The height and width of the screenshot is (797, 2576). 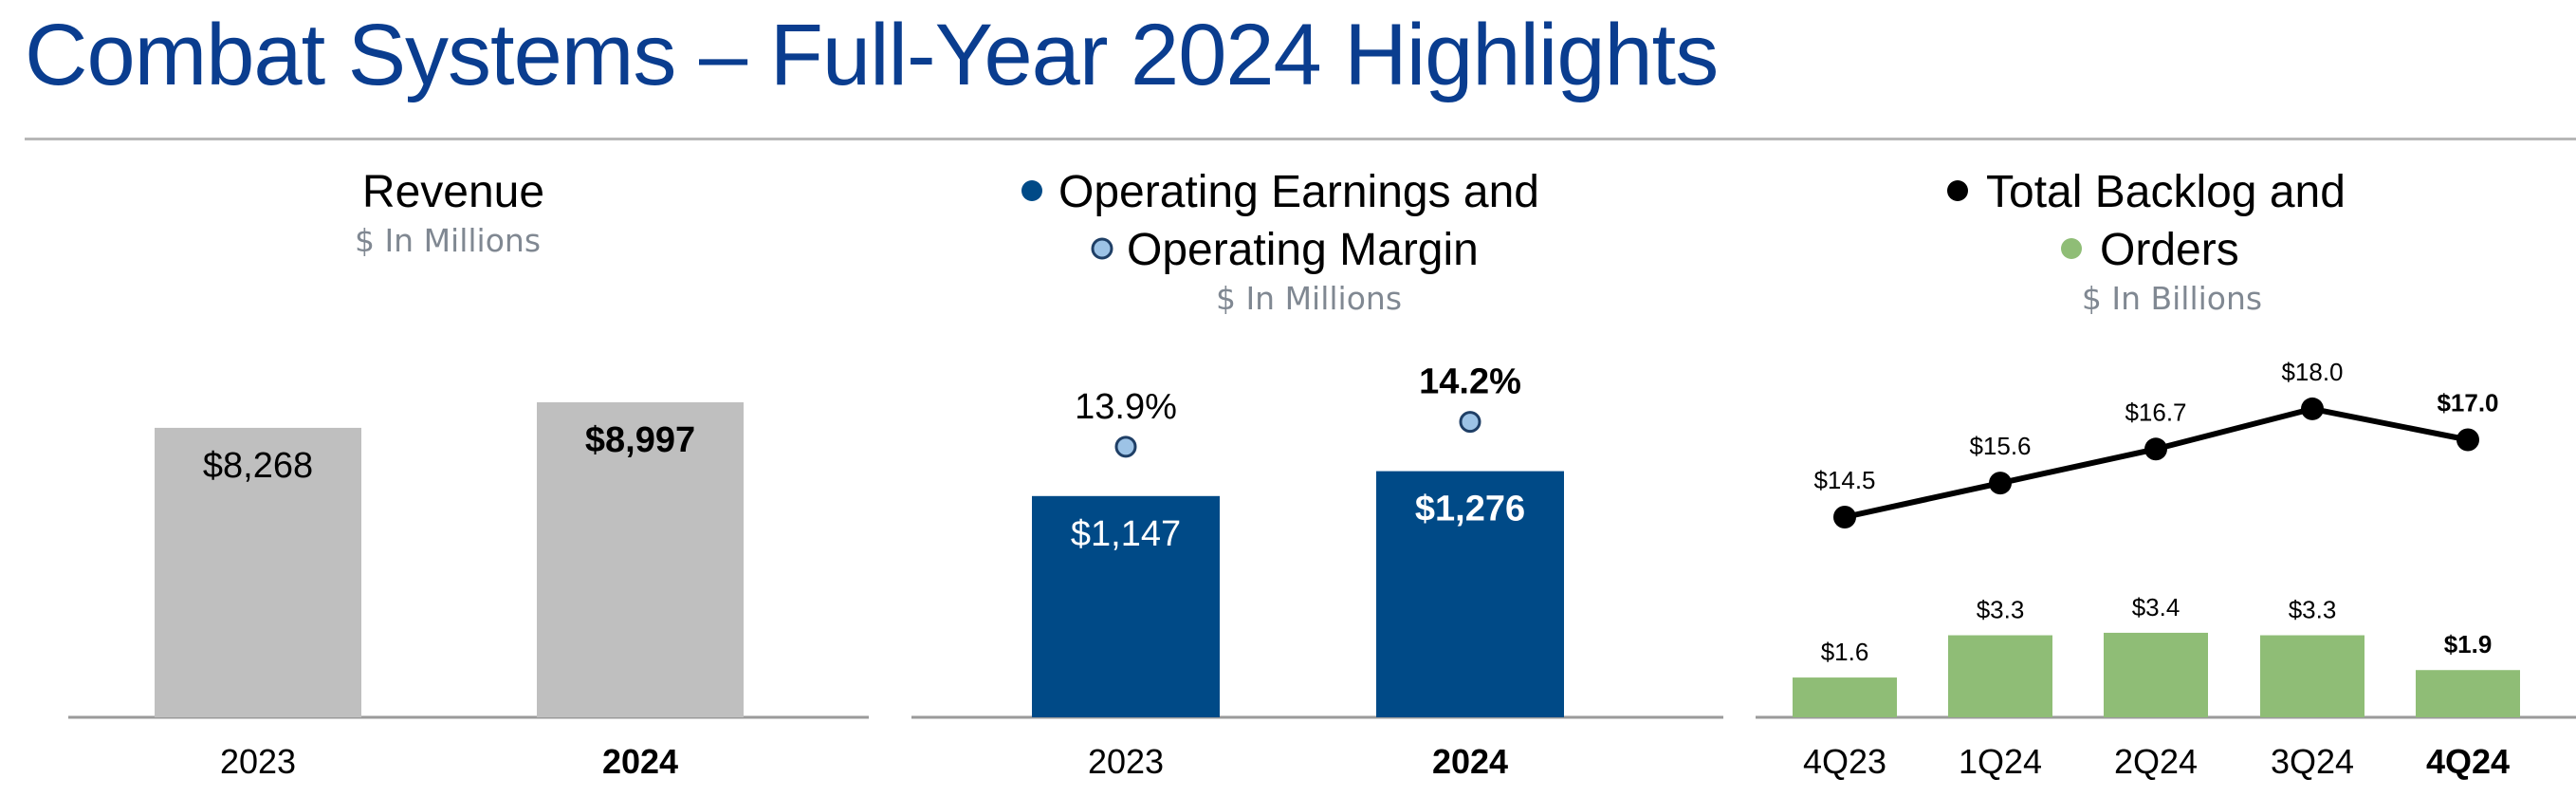 I want to click on total-backlog-point-4Q24, so click(x=2467, y=440).